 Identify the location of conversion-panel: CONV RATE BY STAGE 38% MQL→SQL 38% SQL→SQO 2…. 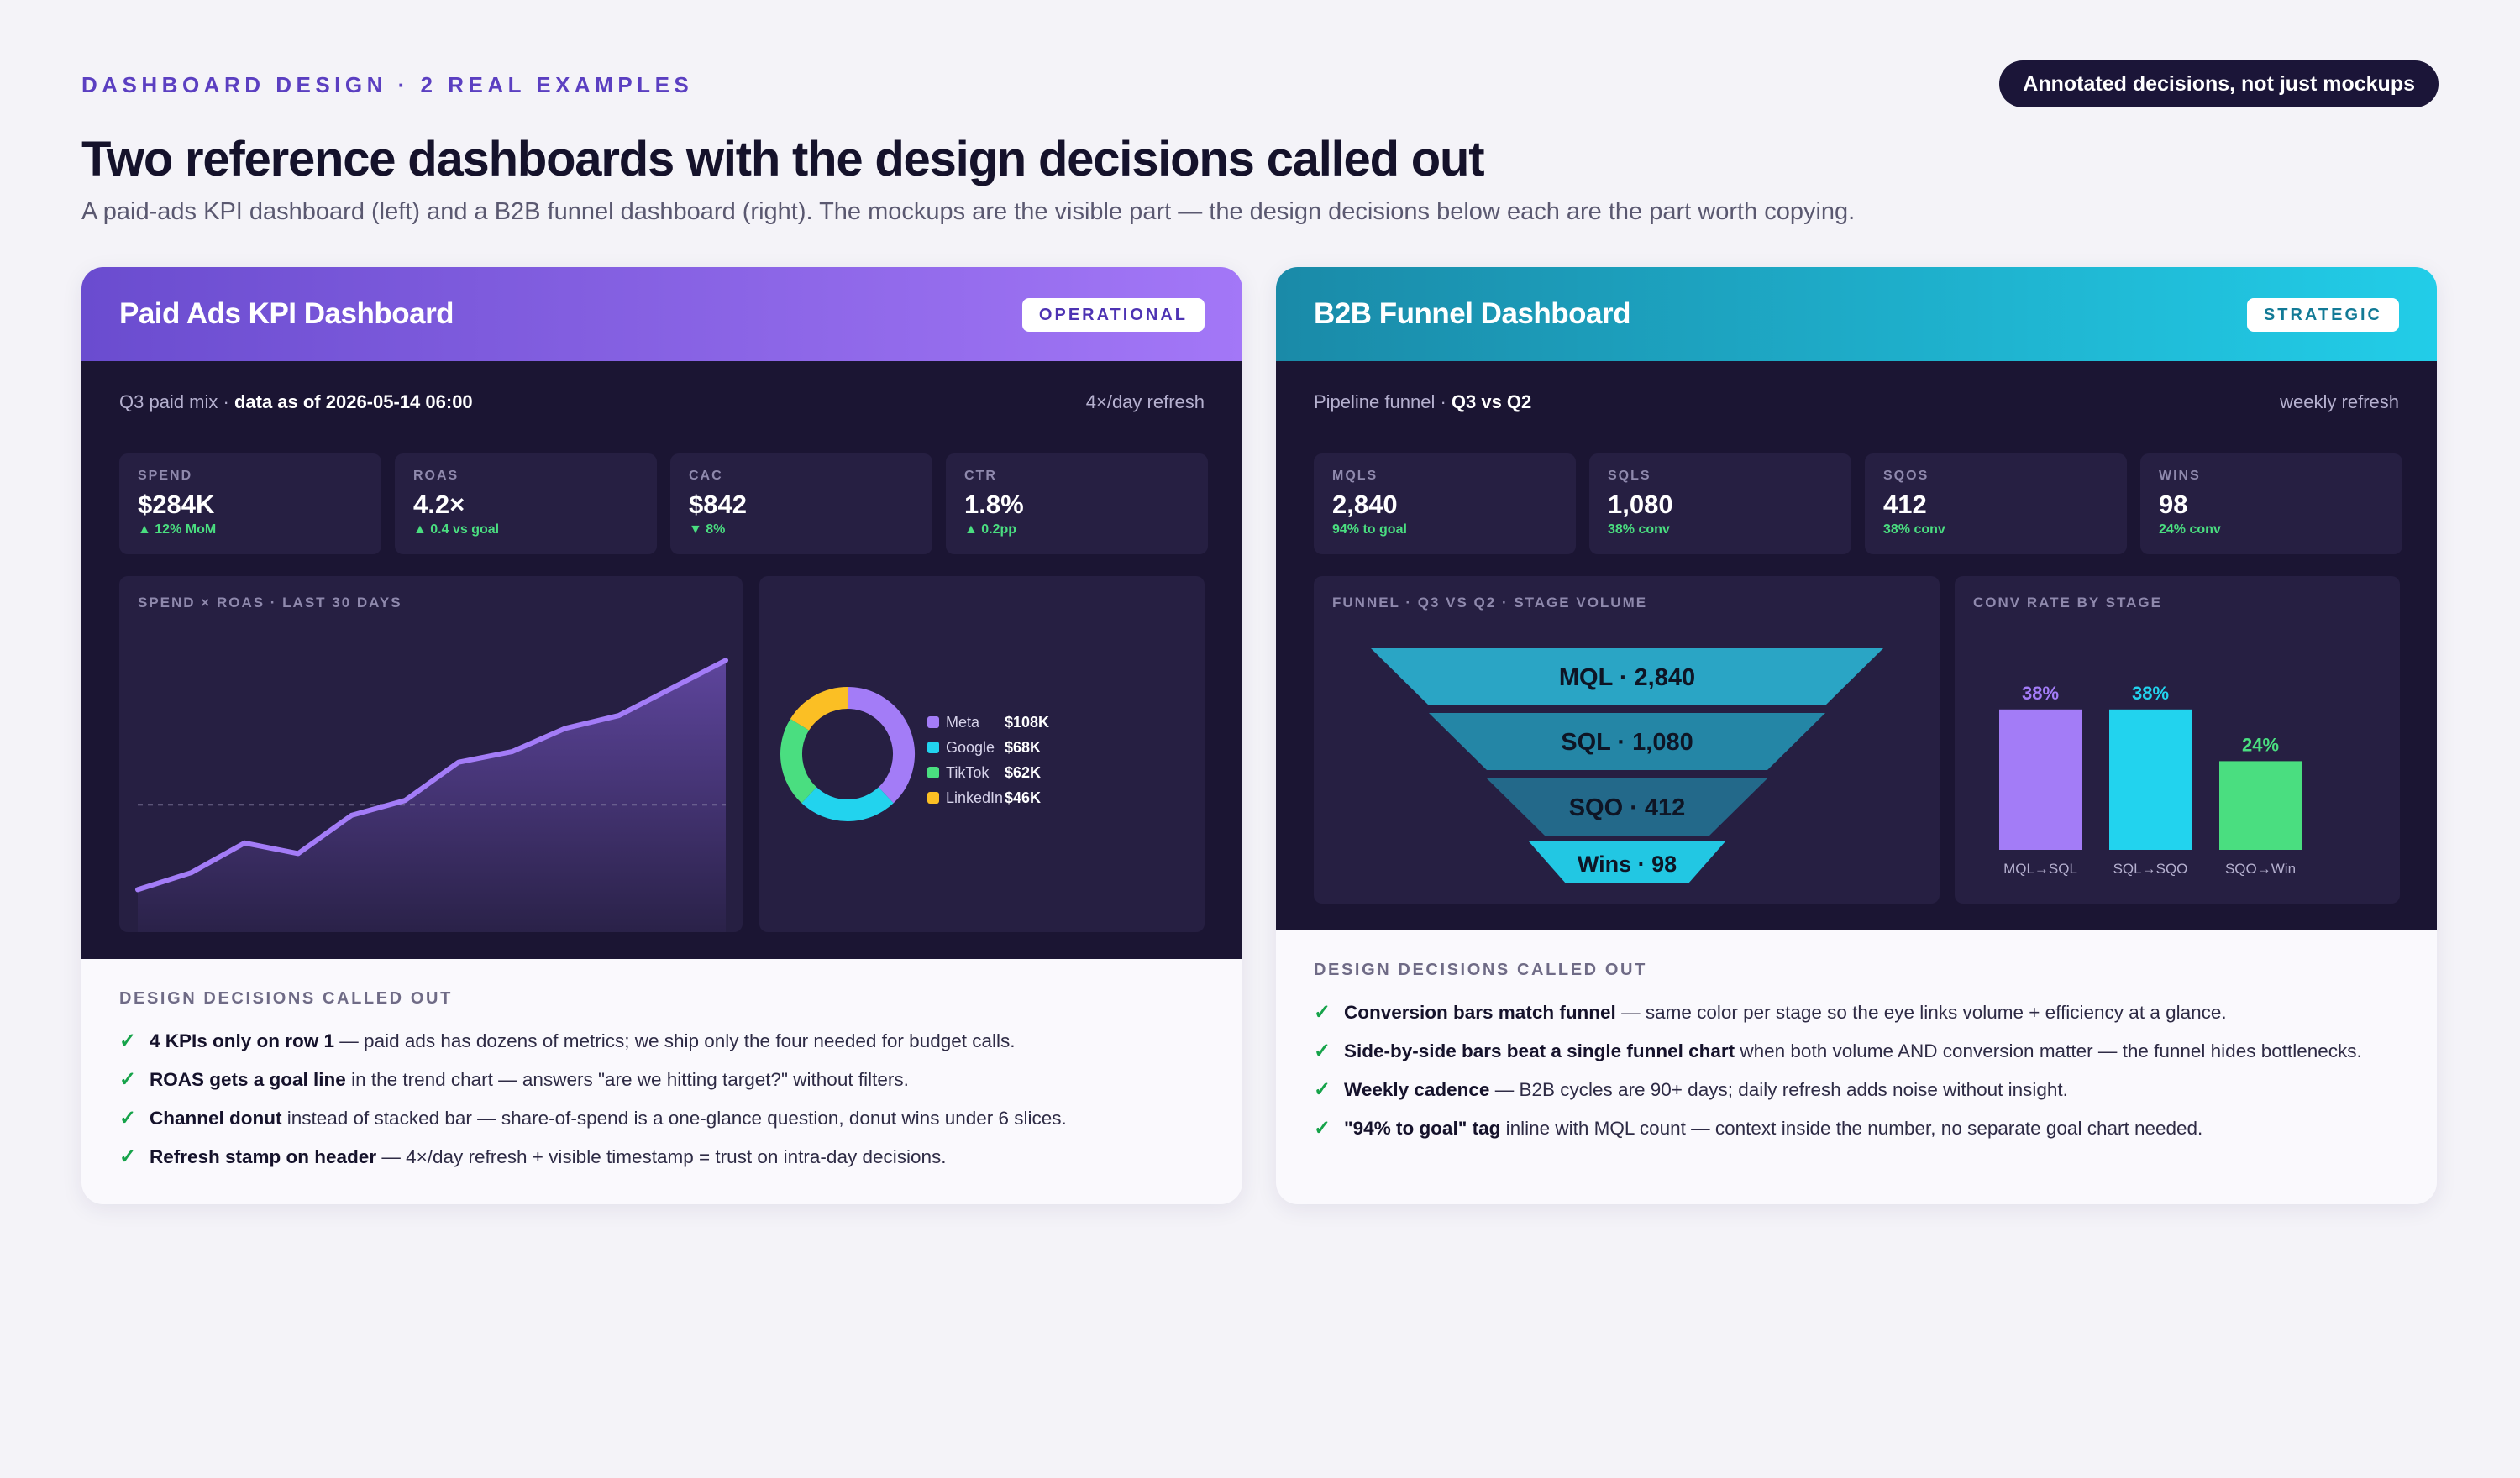
(2177, 740).